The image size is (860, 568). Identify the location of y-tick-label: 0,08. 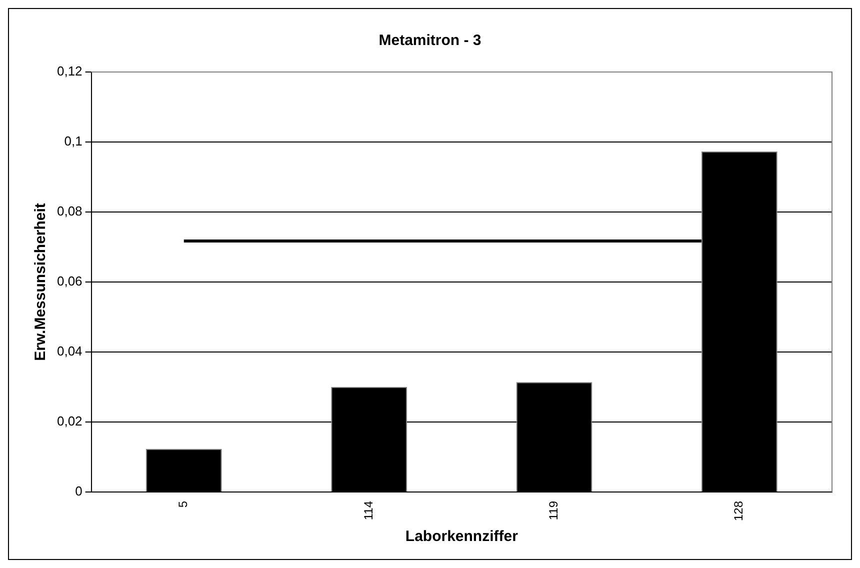
(69, 211).